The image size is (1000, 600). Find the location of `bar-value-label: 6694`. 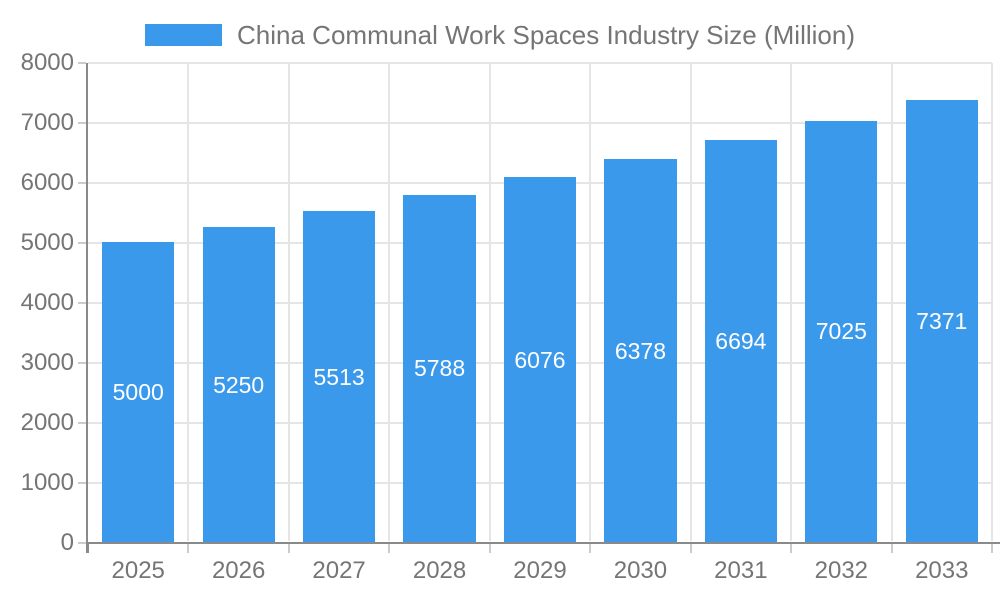

bar-value-label: 6694 is located at coordinates (741, 341).